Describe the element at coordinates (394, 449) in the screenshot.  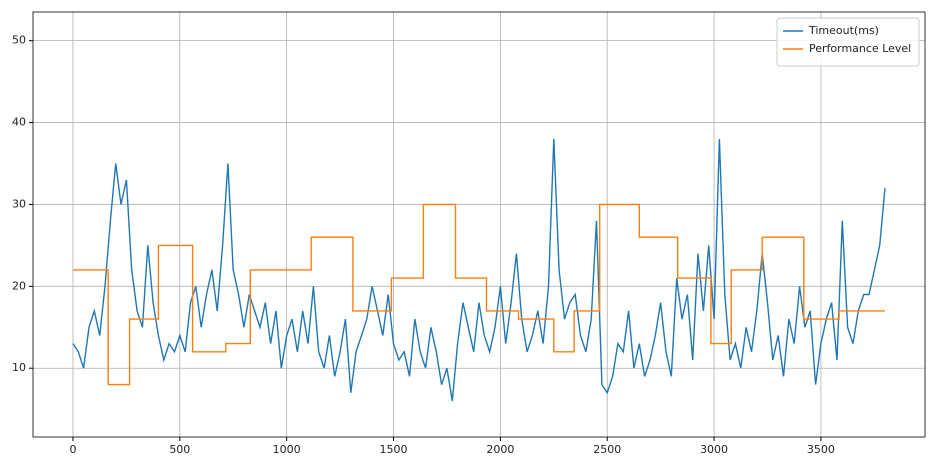
I see `x-tick-label: 1500` at that location.